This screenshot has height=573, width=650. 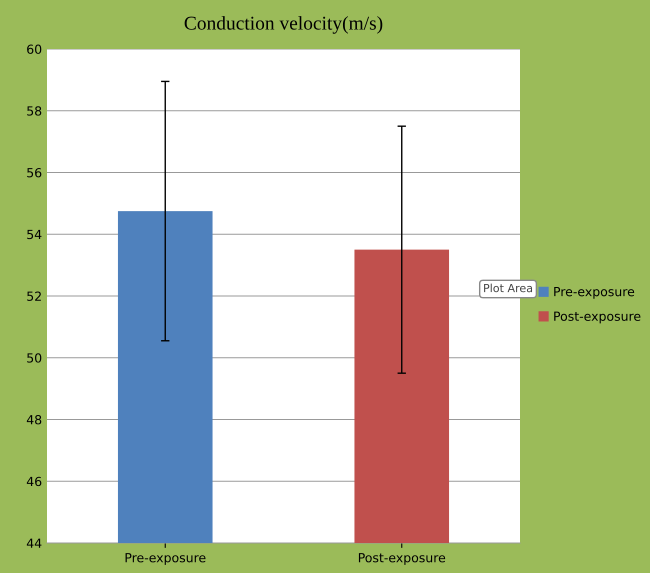 I want to click on y-tick-label: 48, so click(x=34, y=419).